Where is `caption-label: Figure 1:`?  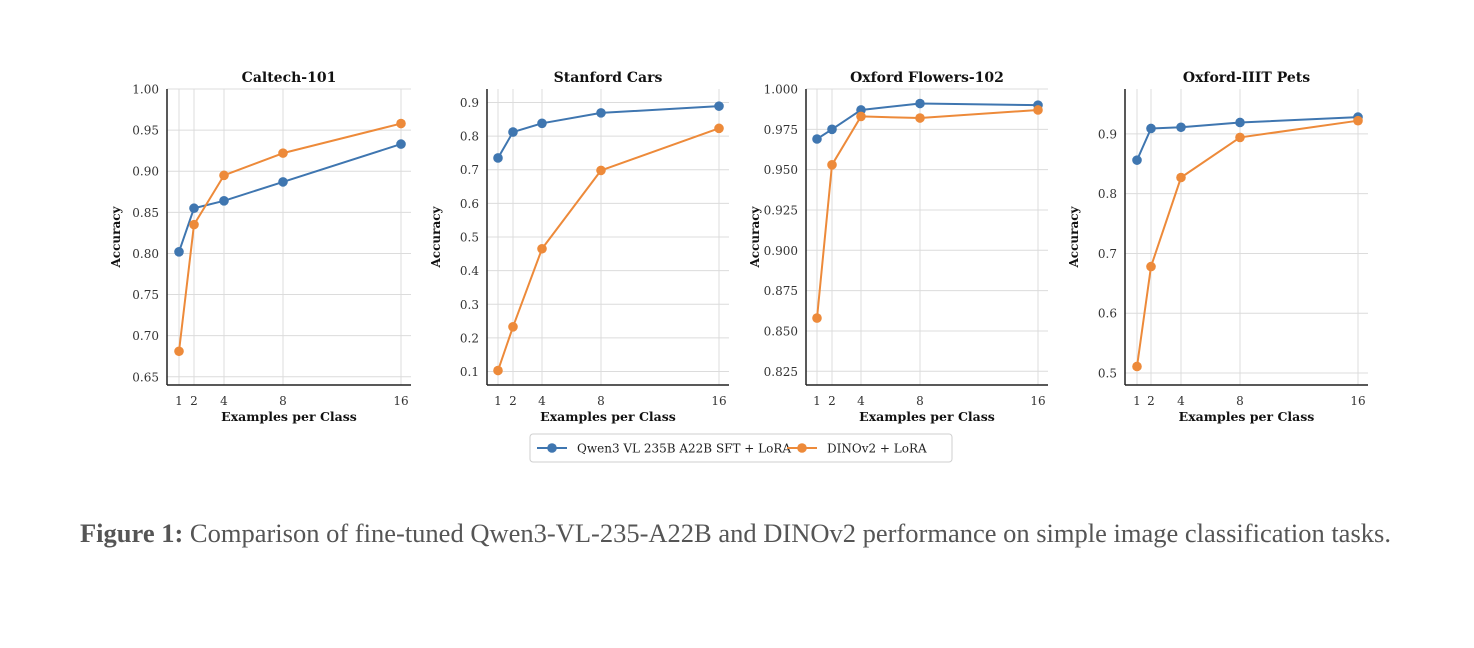 caption-label: Figure 1: is located at coordinates (132, 533).